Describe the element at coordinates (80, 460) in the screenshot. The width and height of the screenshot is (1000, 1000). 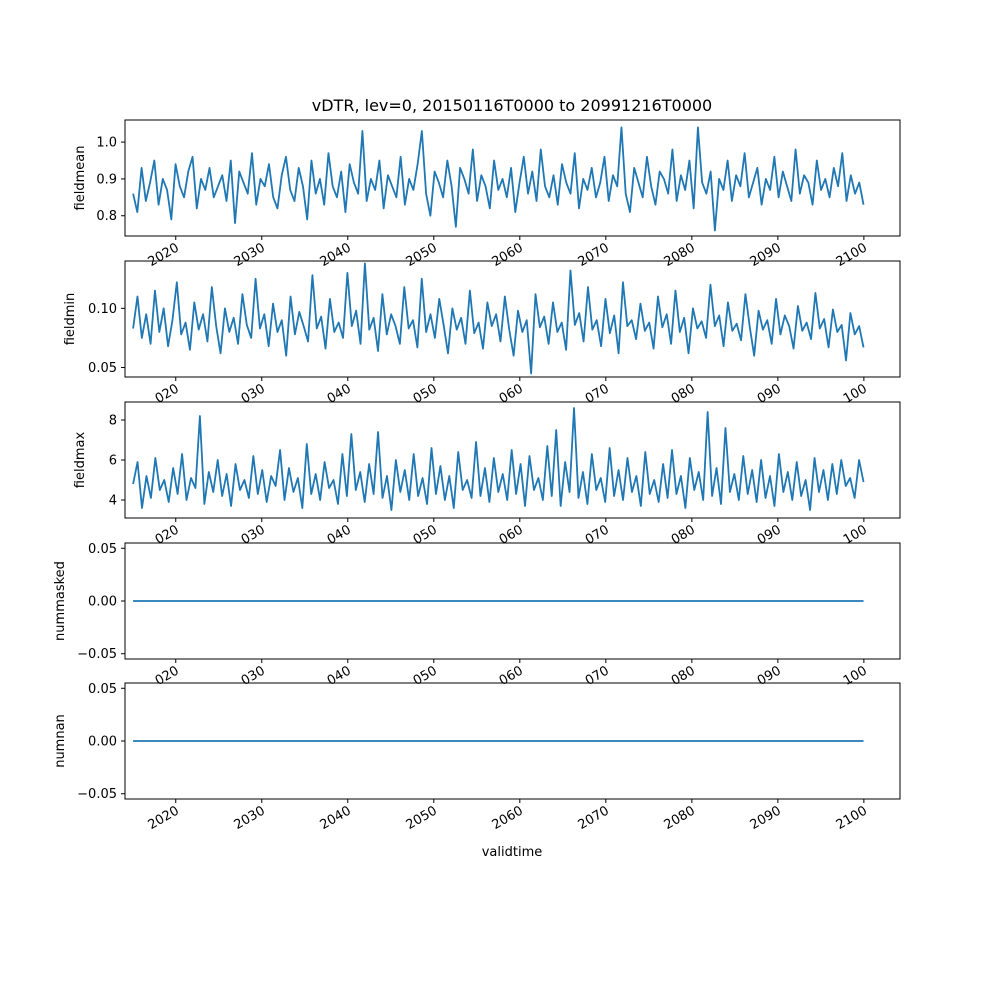
I see `y-axis-label: fieldmax` at that location.